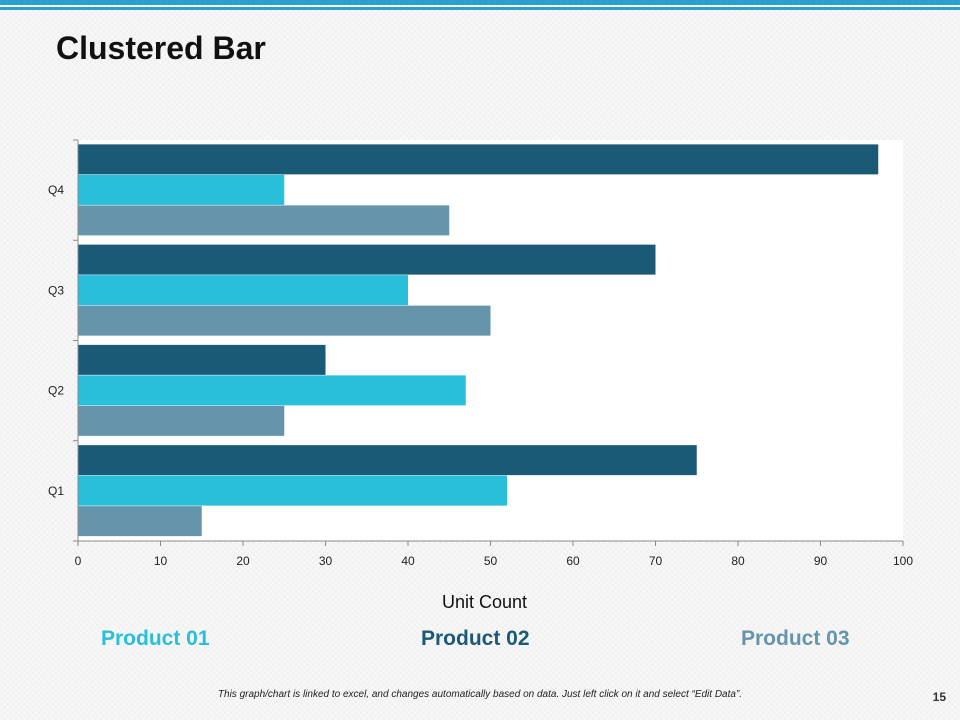  Describe the element at coordinates (408, 561) in the screenshot. I see `x-tick-label-40: 40` at that location.